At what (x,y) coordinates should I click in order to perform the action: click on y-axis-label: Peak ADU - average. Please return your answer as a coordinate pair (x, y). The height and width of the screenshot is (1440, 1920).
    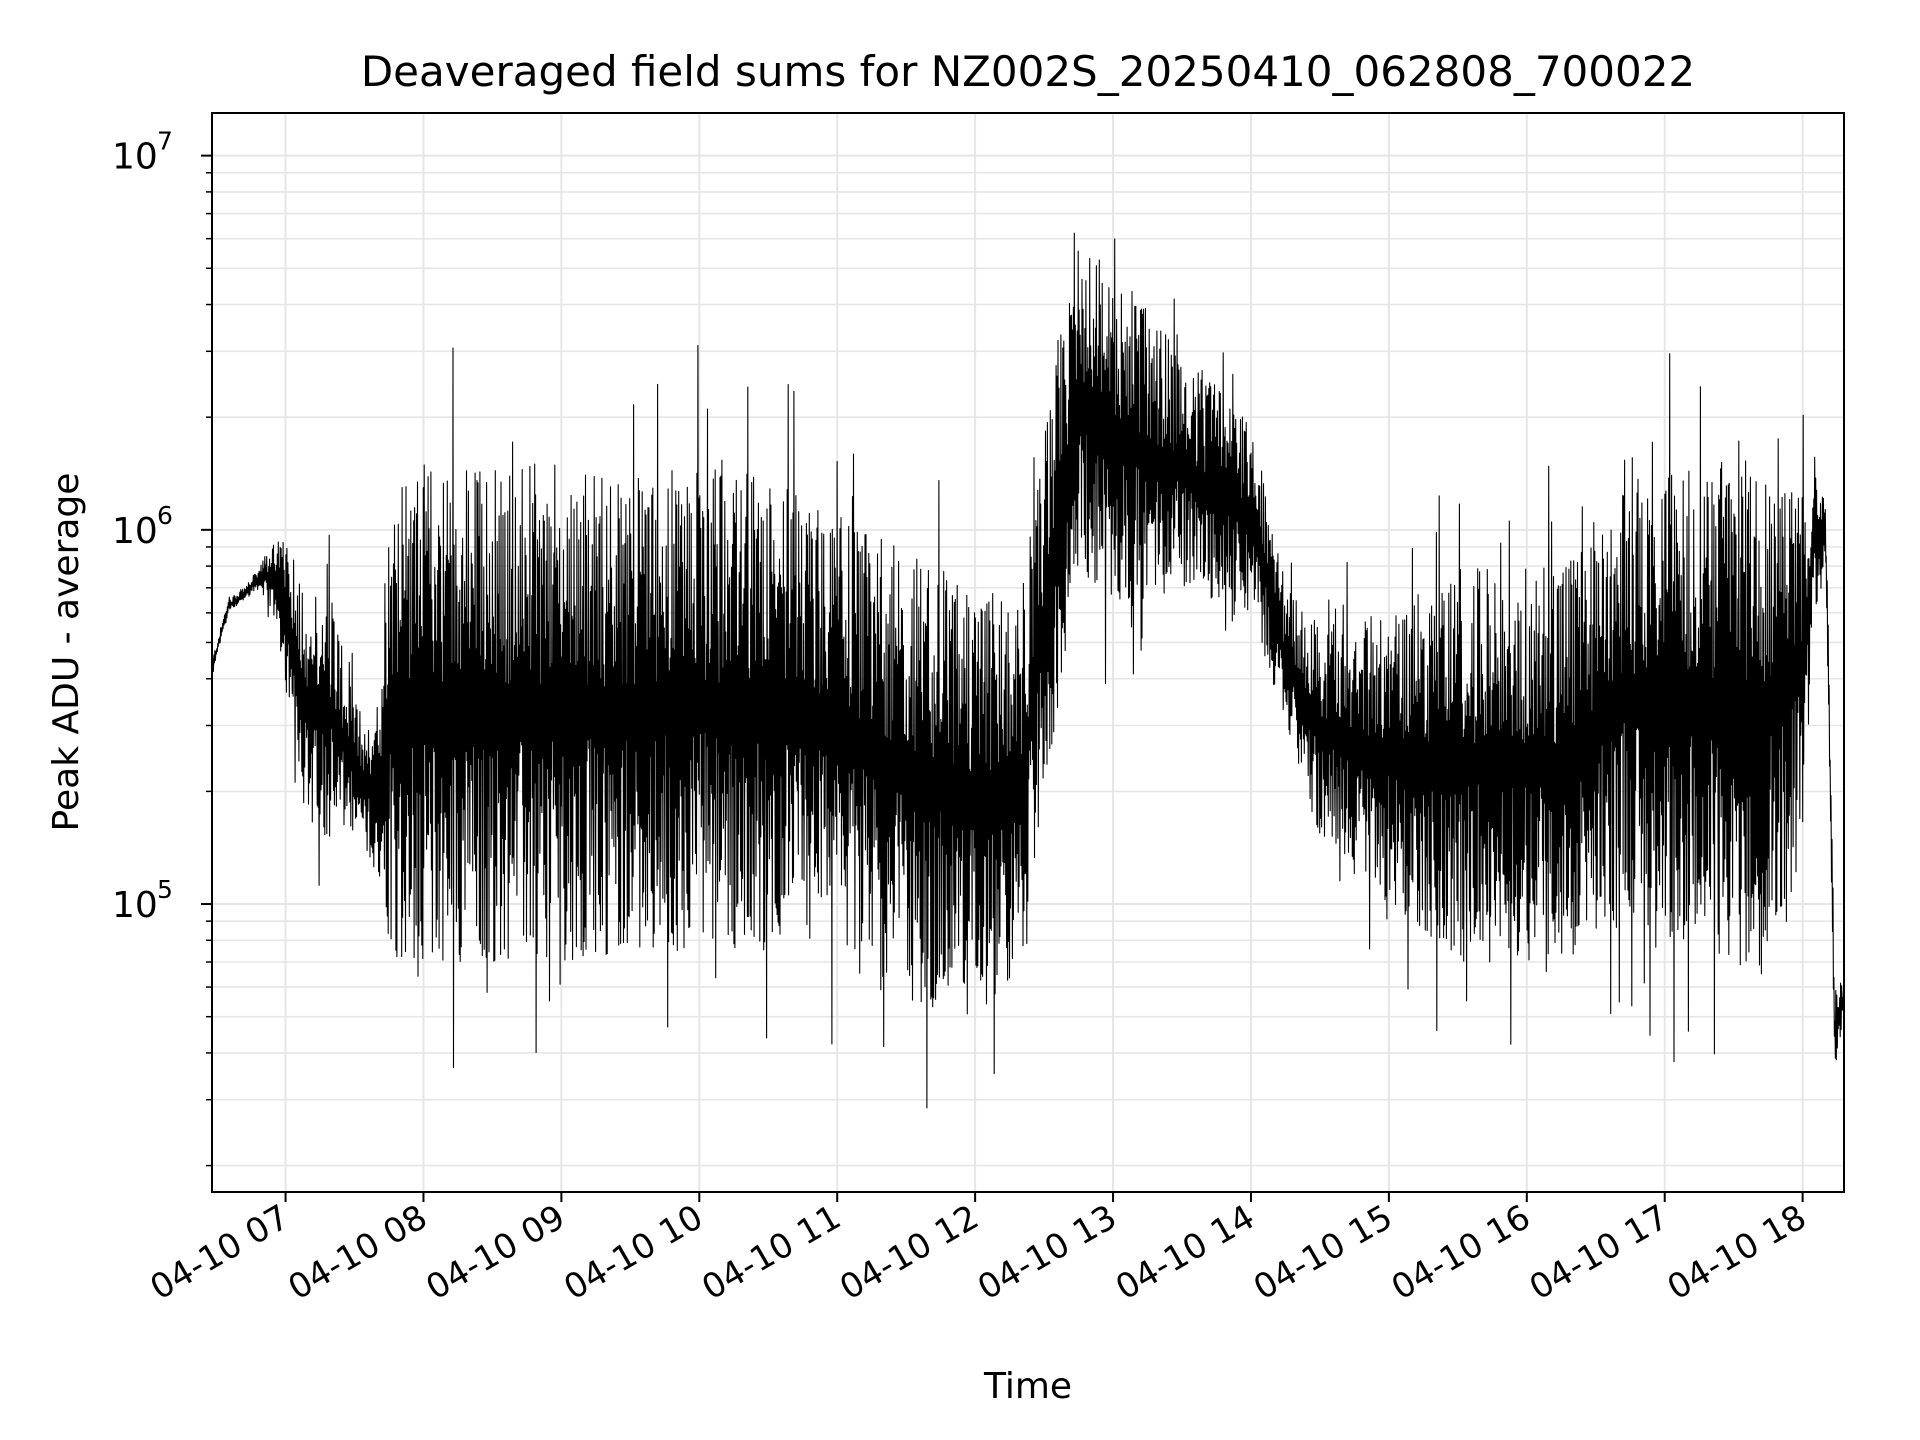
    Looking at the image, I should click on (66, 652).